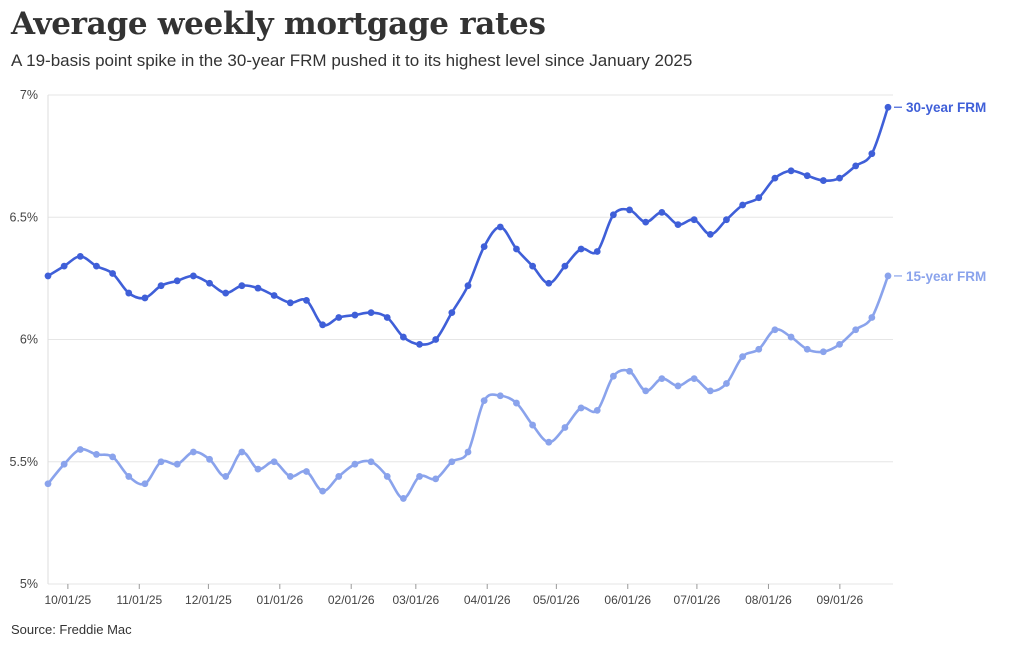 The width and height of the screenshot is (1020, 648). I want to click on y-tick-label: 7%, so click(29, 95).